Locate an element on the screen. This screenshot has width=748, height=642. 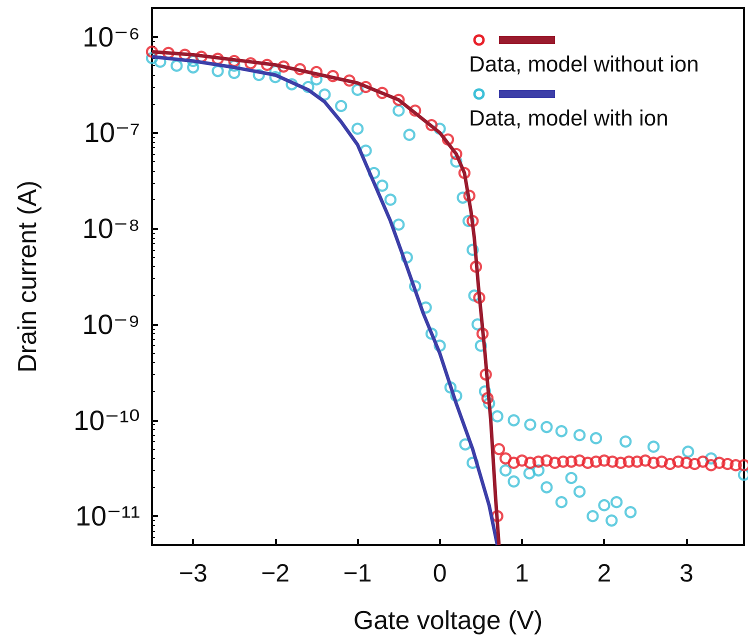
x-tick-label: 1 is located at coordinates (522, 574).